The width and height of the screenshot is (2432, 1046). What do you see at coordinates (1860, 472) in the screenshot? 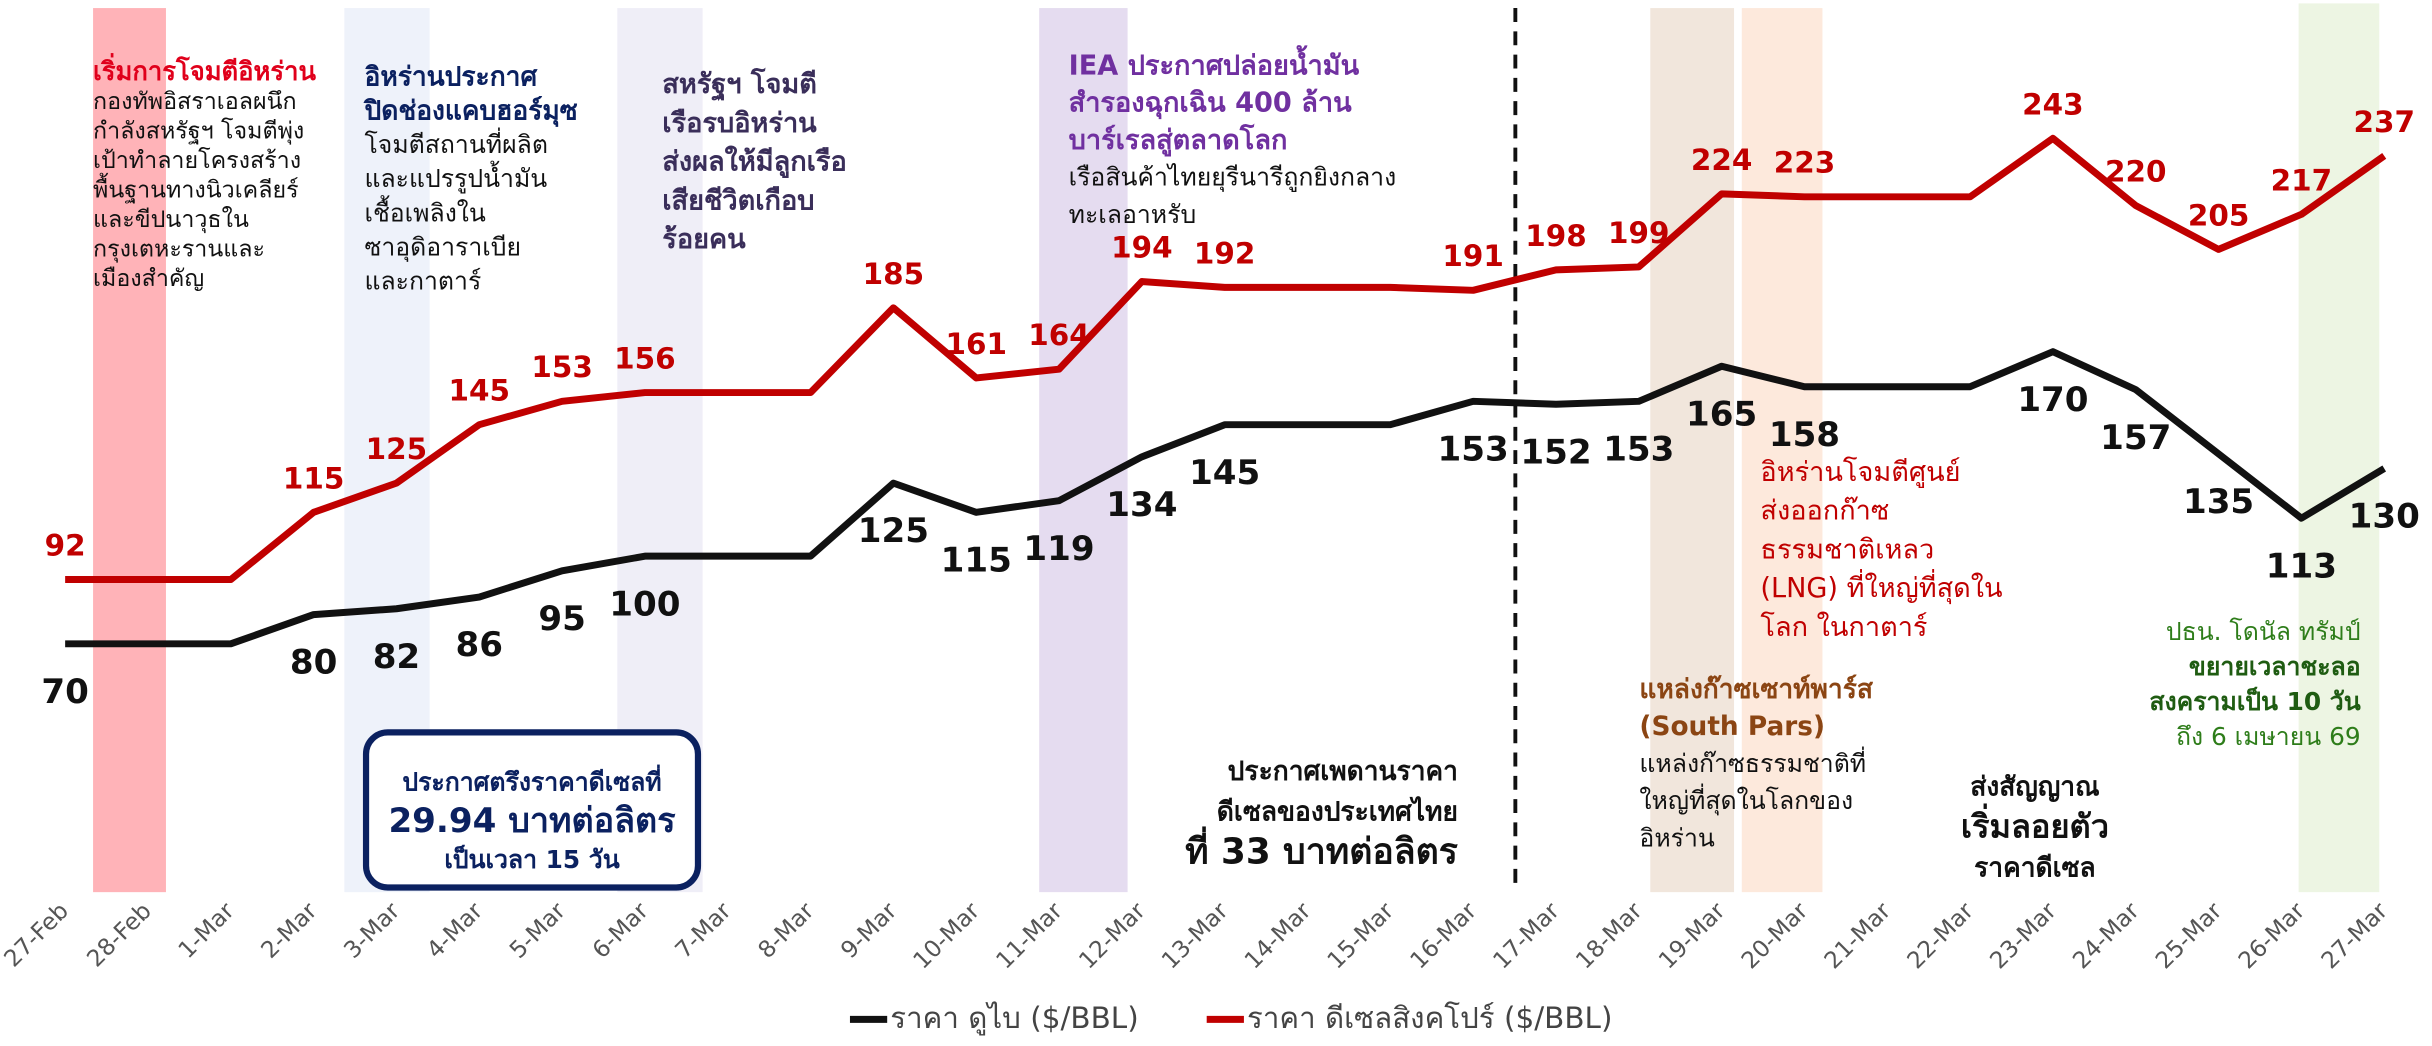
I see `annotation-text: อิหร่านโจมตีศูนย์` at bounding box center [1860, 472].